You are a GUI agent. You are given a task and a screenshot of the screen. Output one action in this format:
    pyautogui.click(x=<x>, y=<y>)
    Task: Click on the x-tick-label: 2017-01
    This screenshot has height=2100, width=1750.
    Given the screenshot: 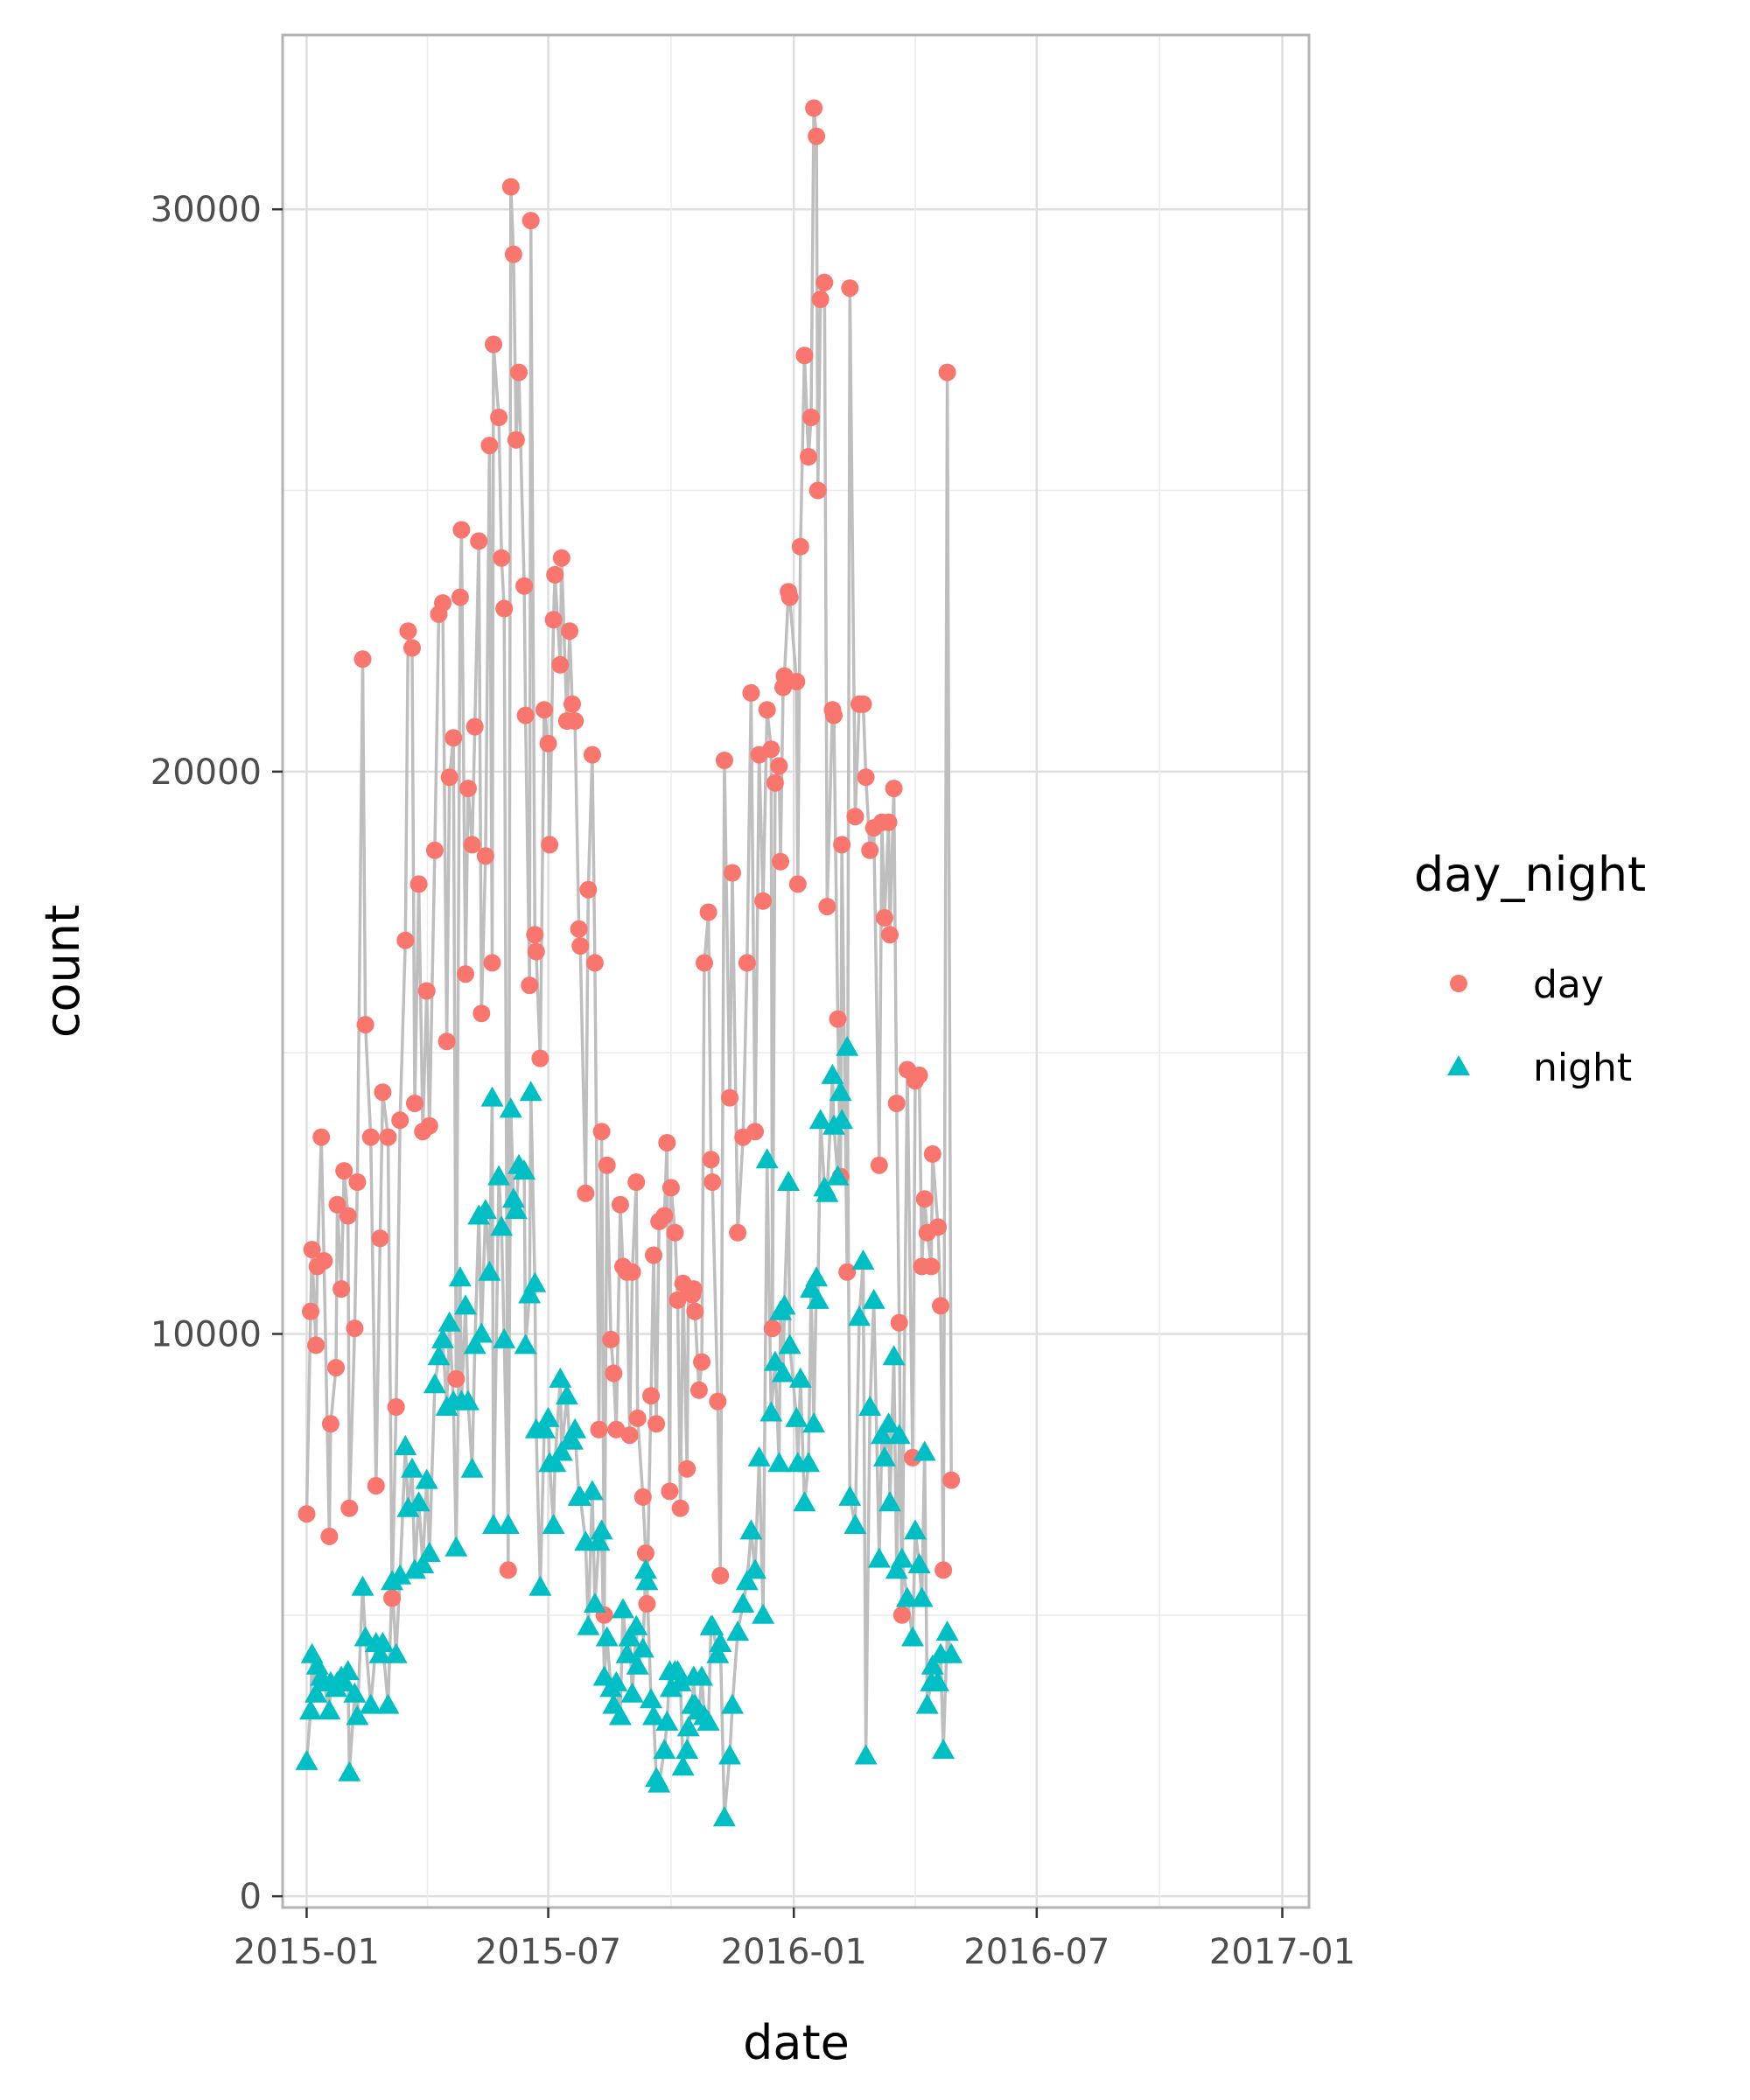 What is the action you would take?
    pyautogui.click(x=1282, y=1952)
    